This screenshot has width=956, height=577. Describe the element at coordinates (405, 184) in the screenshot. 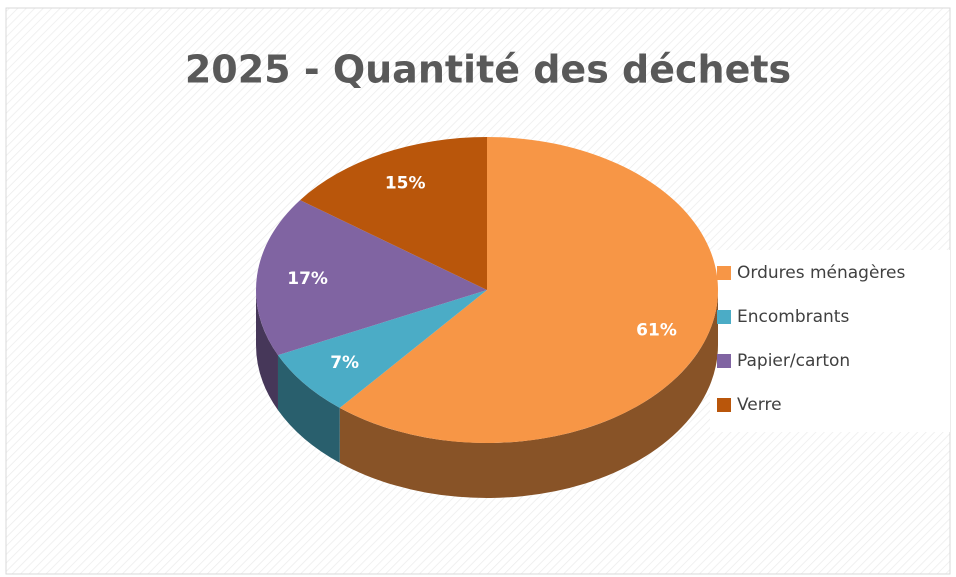

I see `data-label: 15%` at that location.